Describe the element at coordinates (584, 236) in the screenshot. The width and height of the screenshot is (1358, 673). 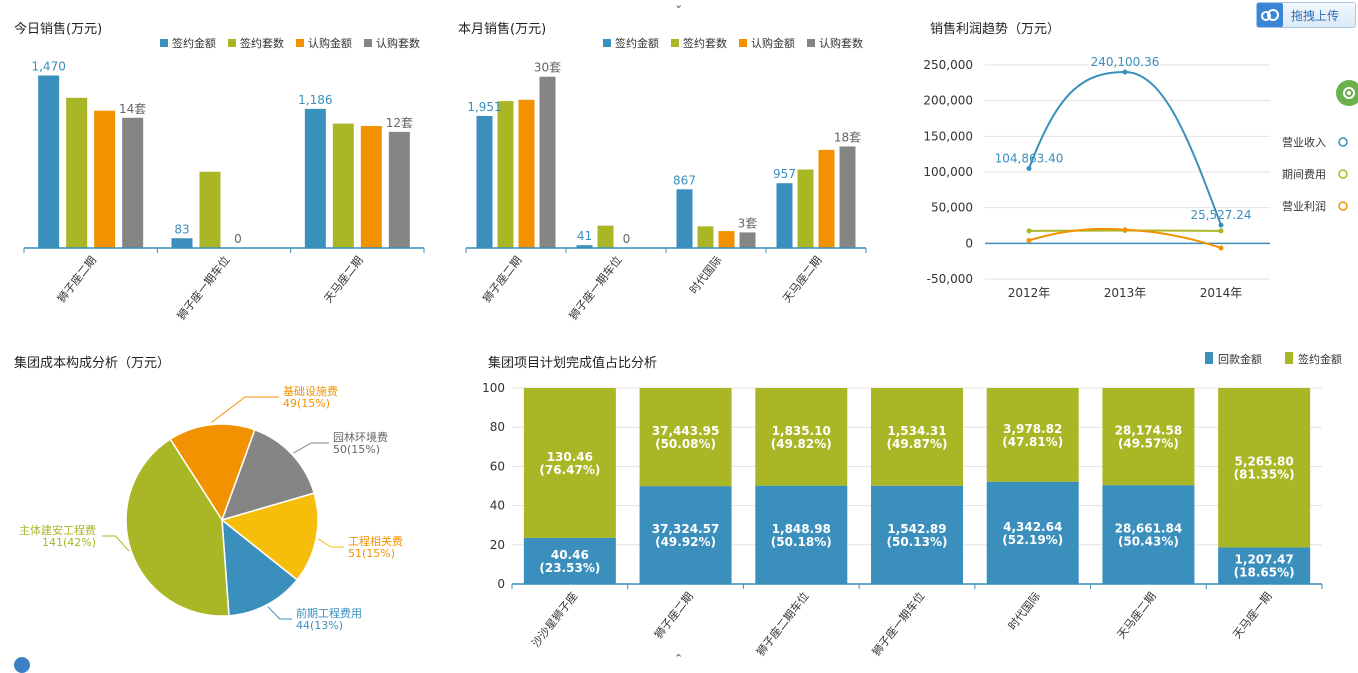
I see `data-label: 41` at that location.